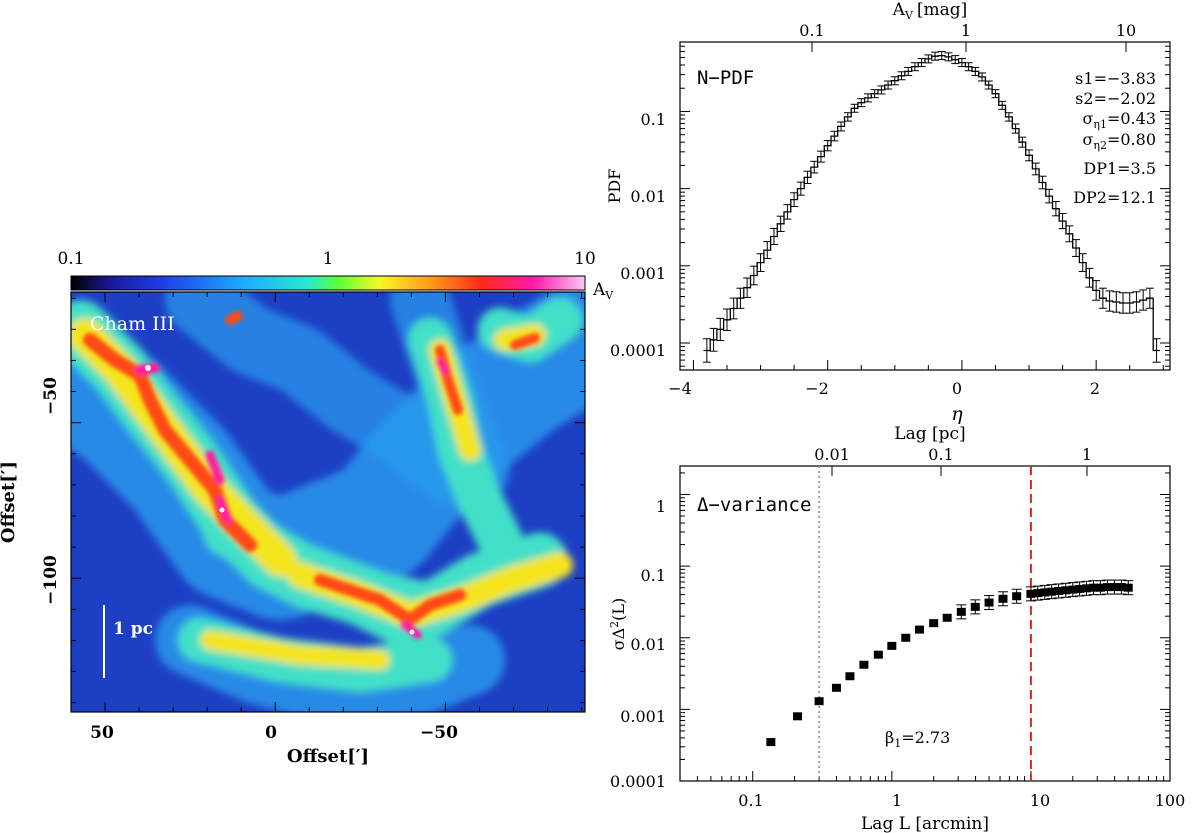 This screenshot has height=833, width=1200. Describe the element at coordinates (328, 259) in the screenshot. I see `colorbar-tick-label: 1` at that location.